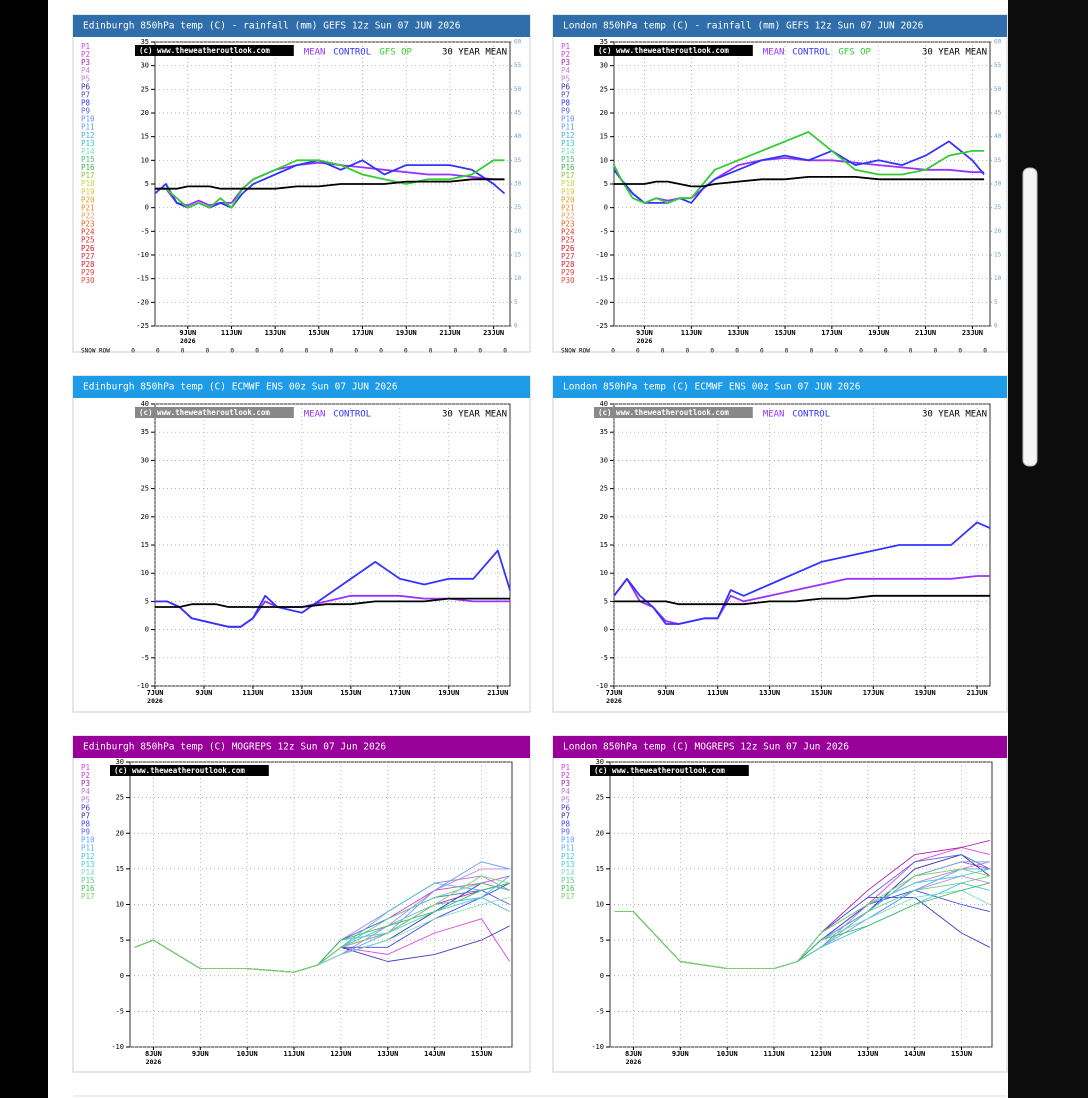 The image size is (1088, 1098). I want to click on member-label: P8, so click(86, 102).